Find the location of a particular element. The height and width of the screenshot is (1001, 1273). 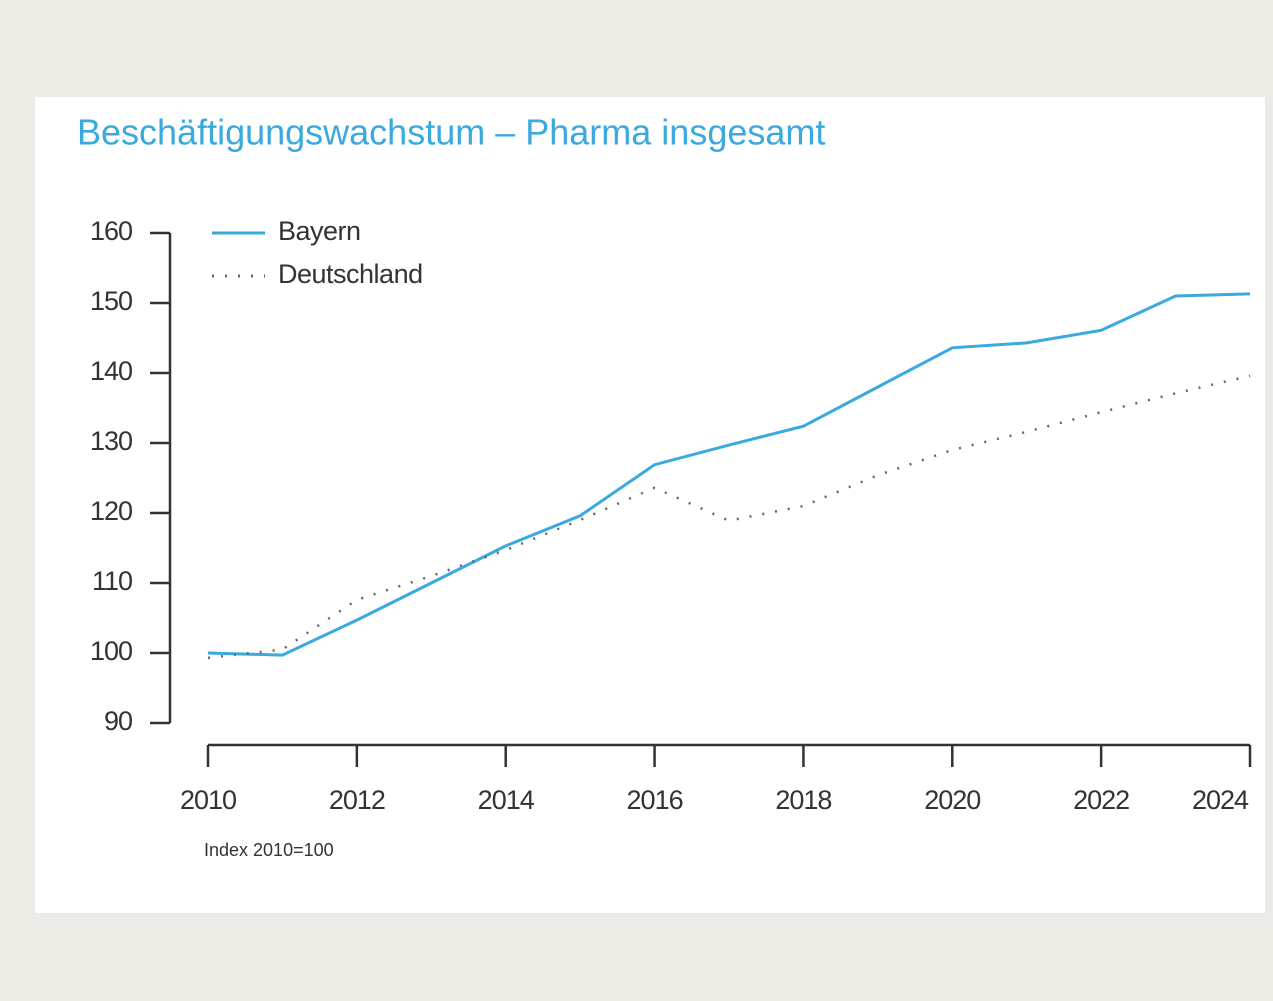

y-tick-label: 110 is located at coordinates (112, 581).